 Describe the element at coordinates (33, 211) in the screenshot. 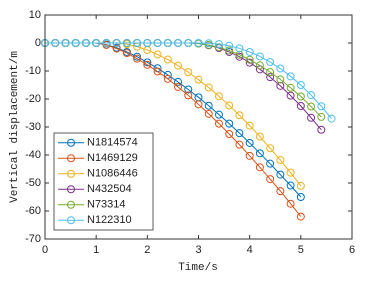

I see `y-tick-label: -60` at that location.